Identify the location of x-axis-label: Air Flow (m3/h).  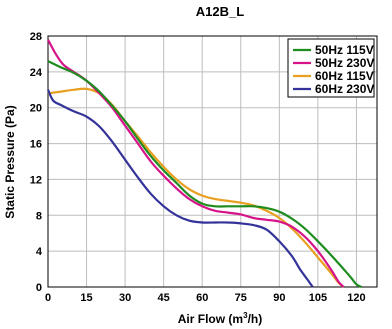
(220, 318).